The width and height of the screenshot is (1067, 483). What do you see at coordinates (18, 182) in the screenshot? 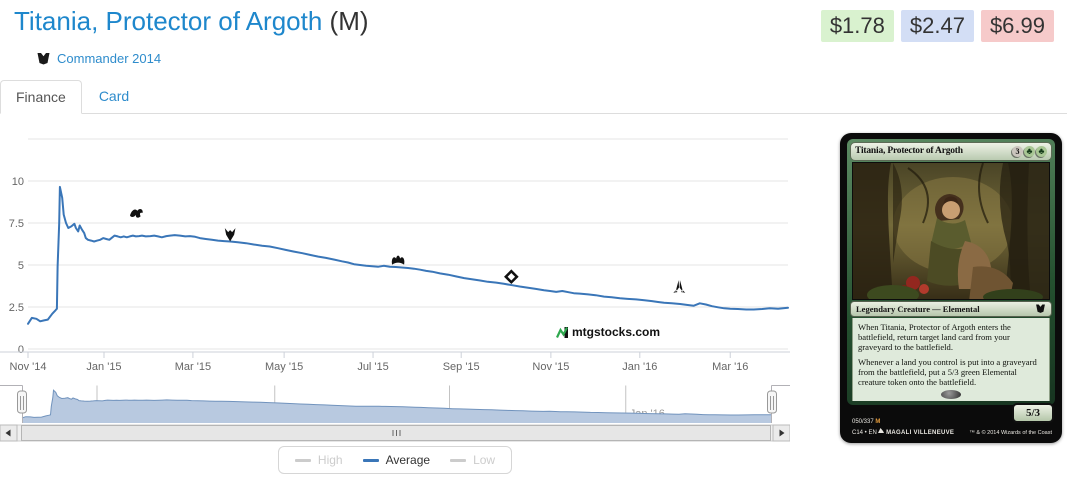
I see `y-axis-label: 10` at bounding box center [18, 182].